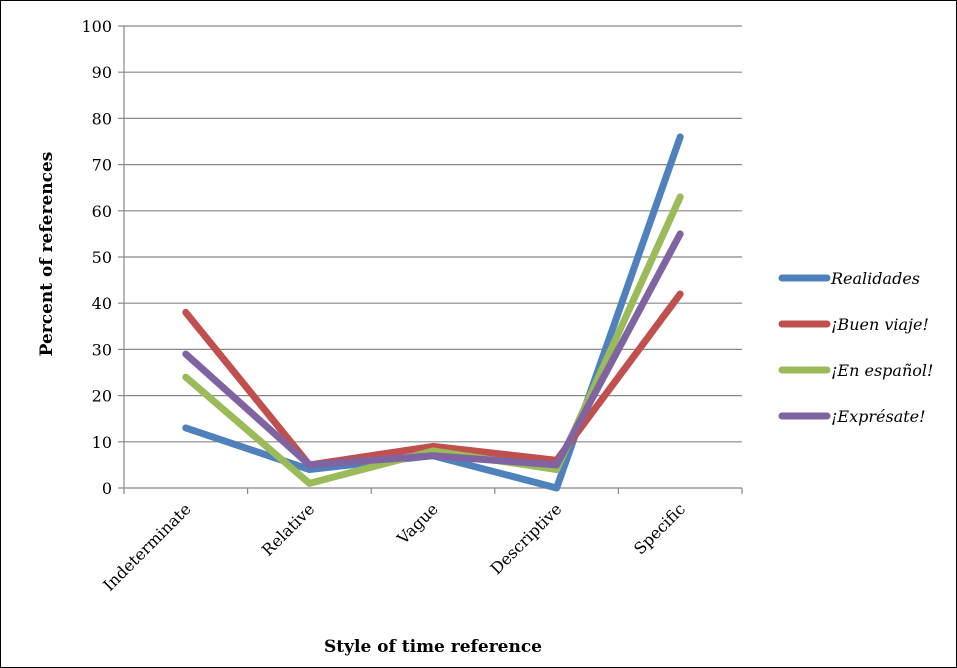  I want to click on y-tick-label: 20, so click(102, 396).